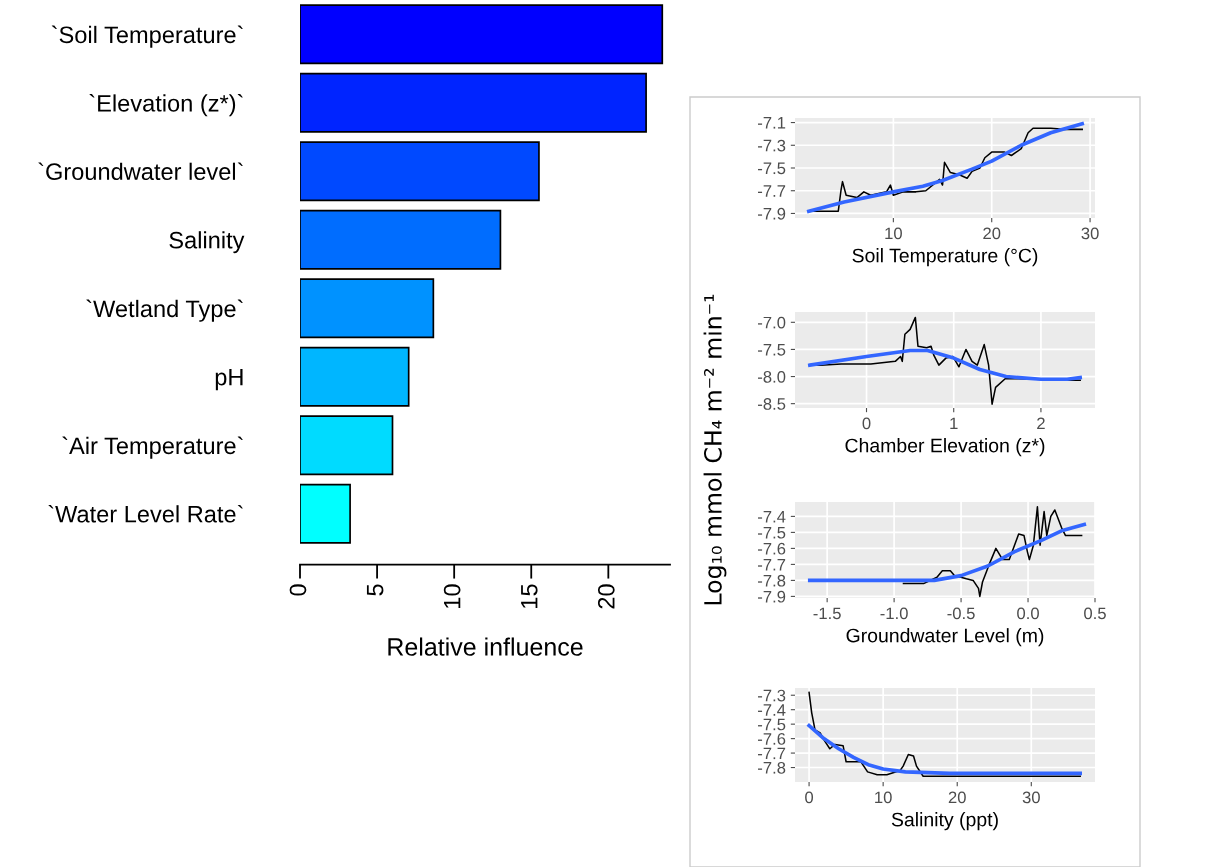 Image resolution: width=1211 pixels, height=867 pixels. Describe the element at coordinates (827, 613) in the screenshot. I see `x-tick-label: -1.5` at that location.